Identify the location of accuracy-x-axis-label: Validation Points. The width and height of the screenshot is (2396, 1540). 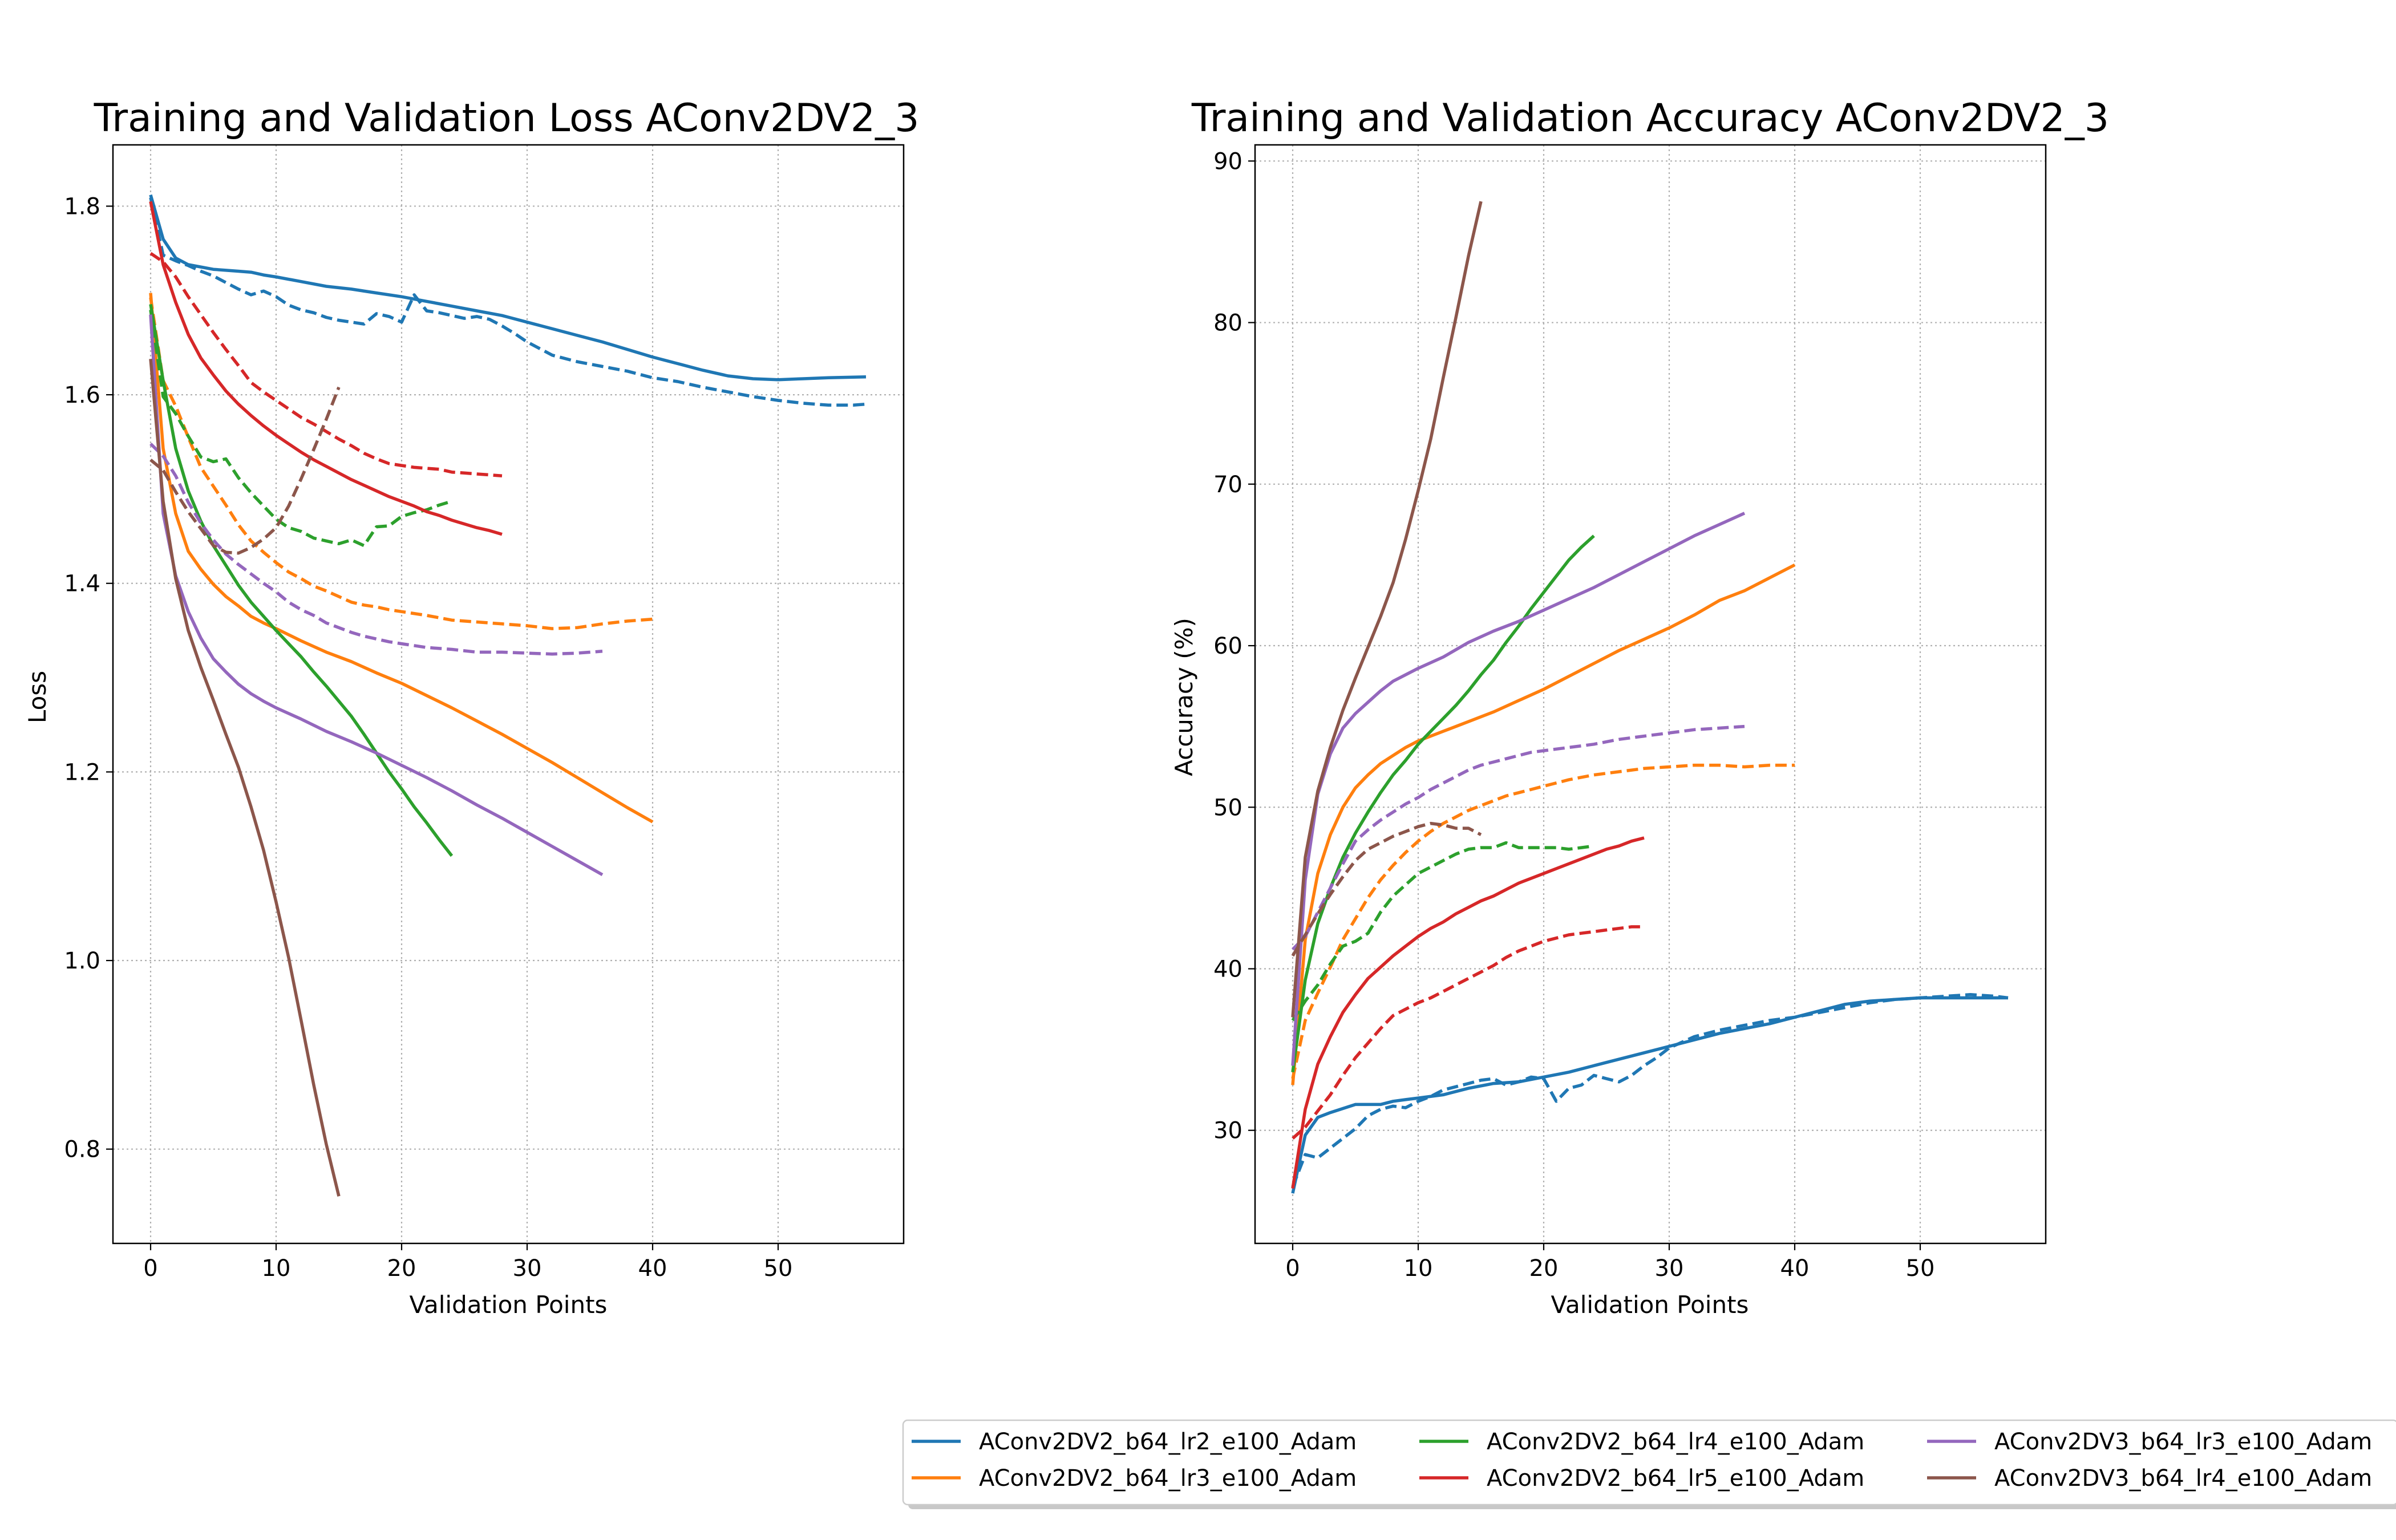
(1650, 1305).